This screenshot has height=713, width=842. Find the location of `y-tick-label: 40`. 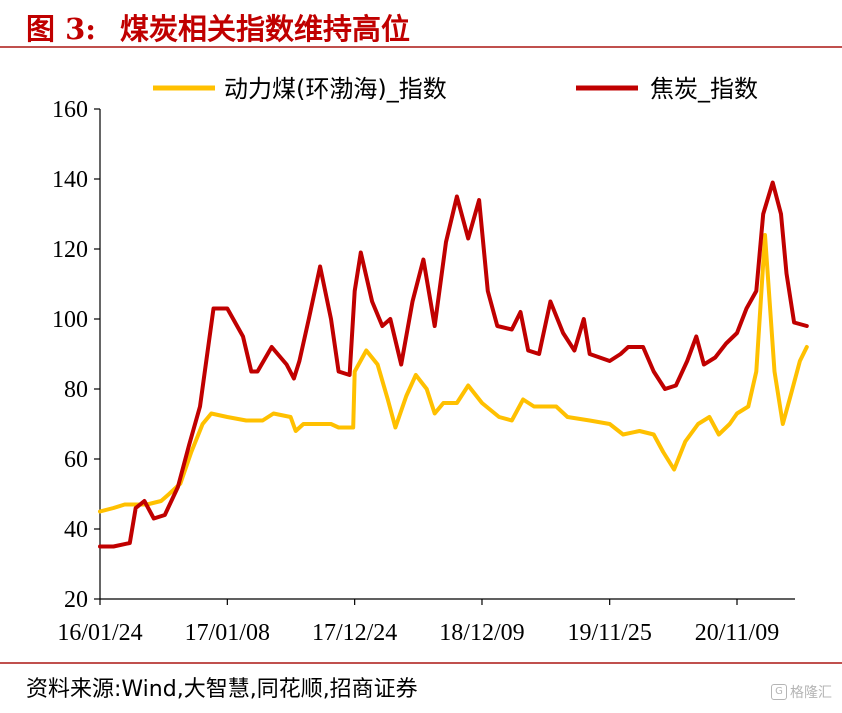

y-tick-label: 40 is located at coordinates (76, 530).